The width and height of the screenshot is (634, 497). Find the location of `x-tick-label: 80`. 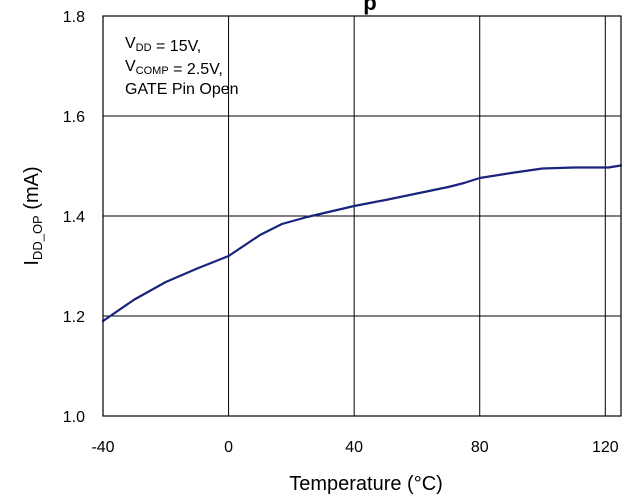

x-tick-label: 80 is located at coordinates (480, 447).